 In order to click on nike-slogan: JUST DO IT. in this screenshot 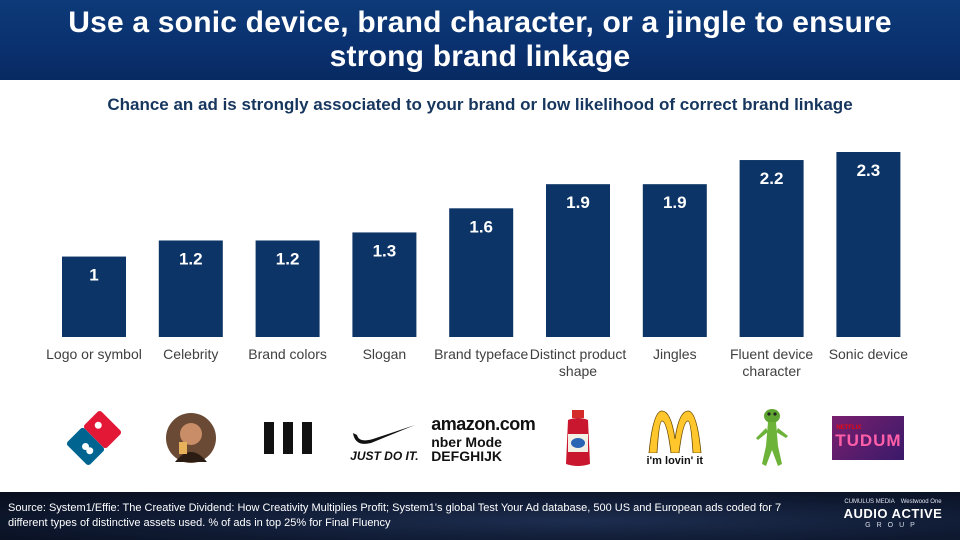, I will do `click(384, 456)`.